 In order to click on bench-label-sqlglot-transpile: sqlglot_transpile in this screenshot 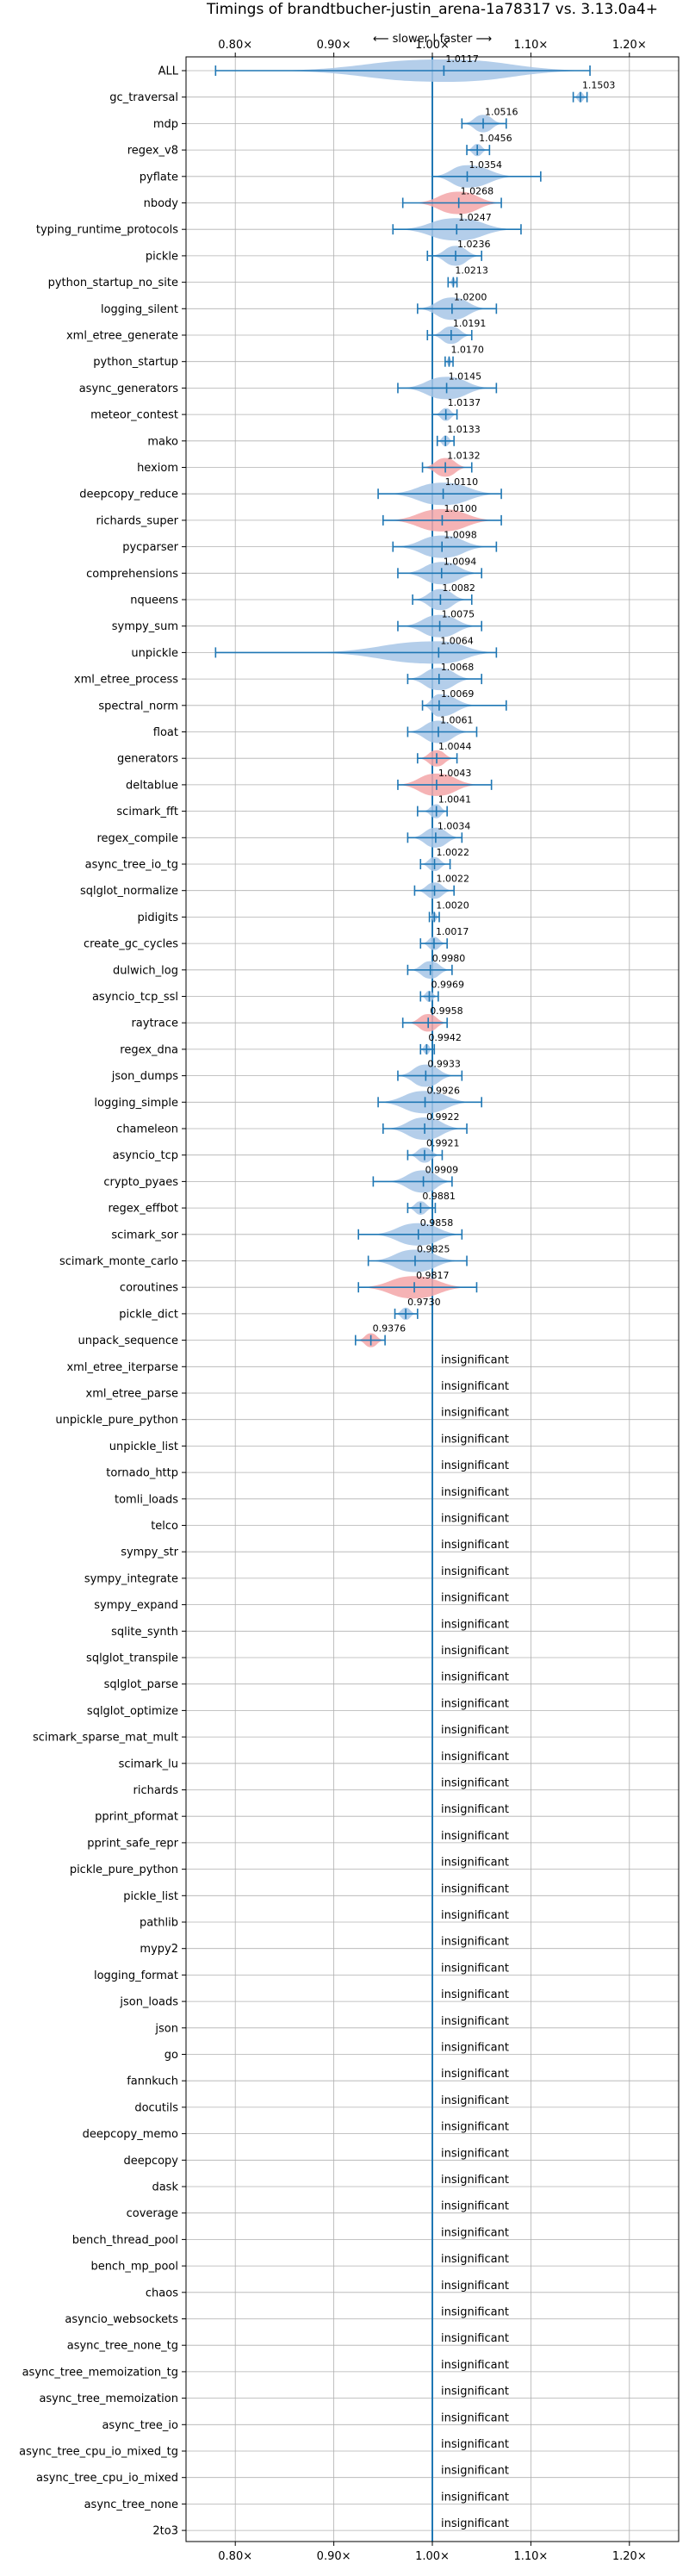, I will do `click(132, 1659)`.